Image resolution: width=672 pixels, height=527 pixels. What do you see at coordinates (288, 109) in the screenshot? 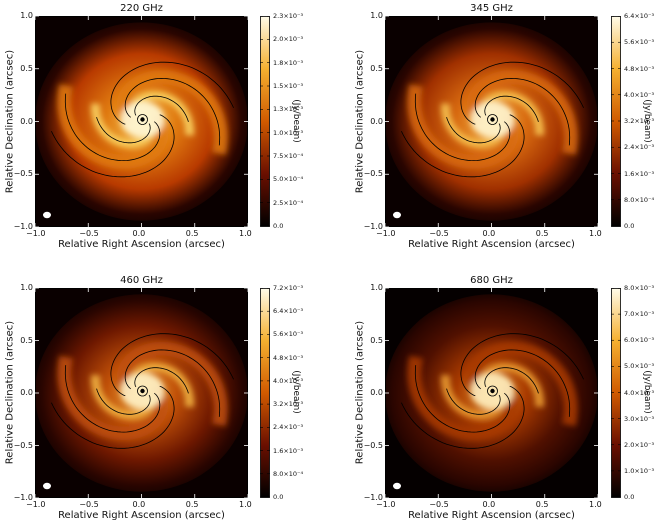
I see `colorbar-tick-label: 1.3×10⁻³` at bounding box center [288, 109].